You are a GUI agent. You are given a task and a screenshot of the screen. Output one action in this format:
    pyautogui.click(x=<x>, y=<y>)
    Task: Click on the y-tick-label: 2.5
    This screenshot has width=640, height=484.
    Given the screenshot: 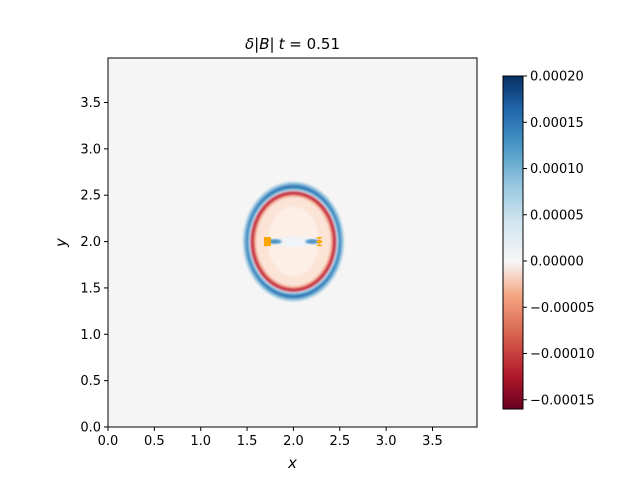 What is the action you would take?
    pyautogui.click(x=90, y=196)
    